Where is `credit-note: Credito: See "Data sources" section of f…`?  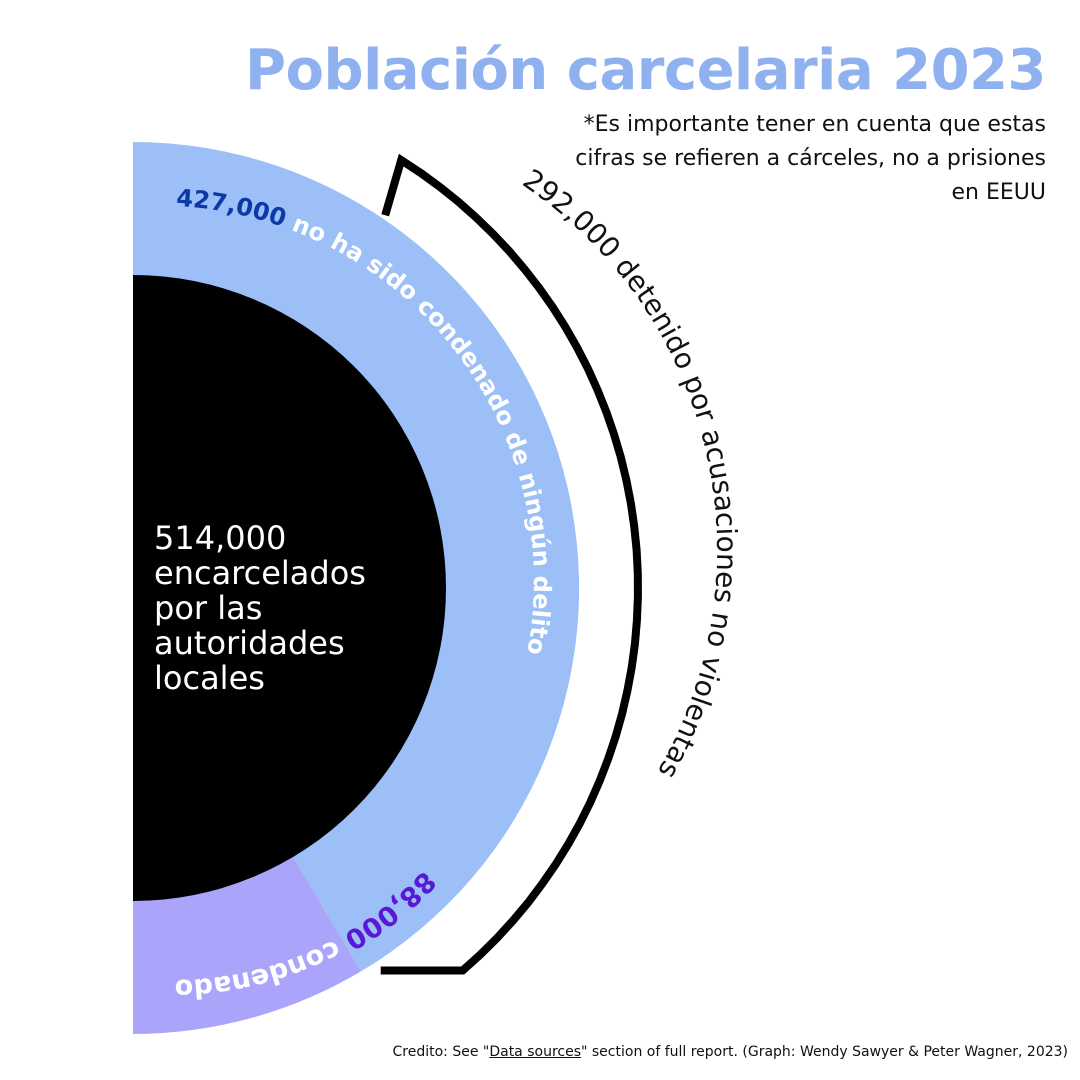 credit-note: Credito: See "Data sources" section of f… is located at coordinates (730, 1052).